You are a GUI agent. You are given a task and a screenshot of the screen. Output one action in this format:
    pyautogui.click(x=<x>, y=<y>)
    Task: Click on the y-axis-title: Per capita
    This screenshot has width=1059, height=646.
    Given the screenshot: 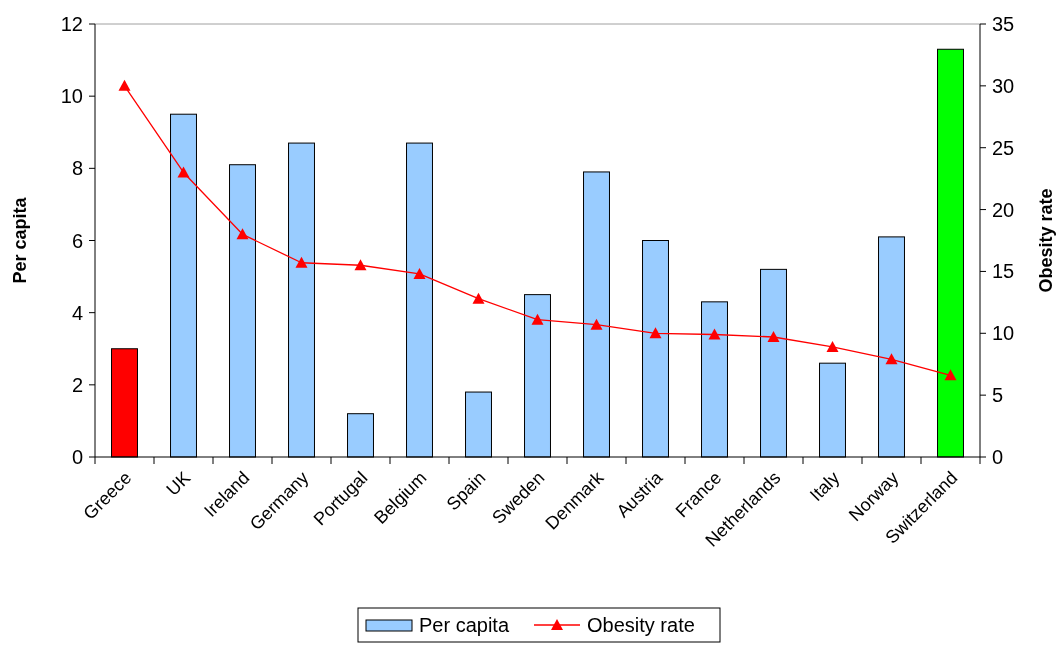 What is the action you would take?
    pyautogui.click(x=20, y=240)
    